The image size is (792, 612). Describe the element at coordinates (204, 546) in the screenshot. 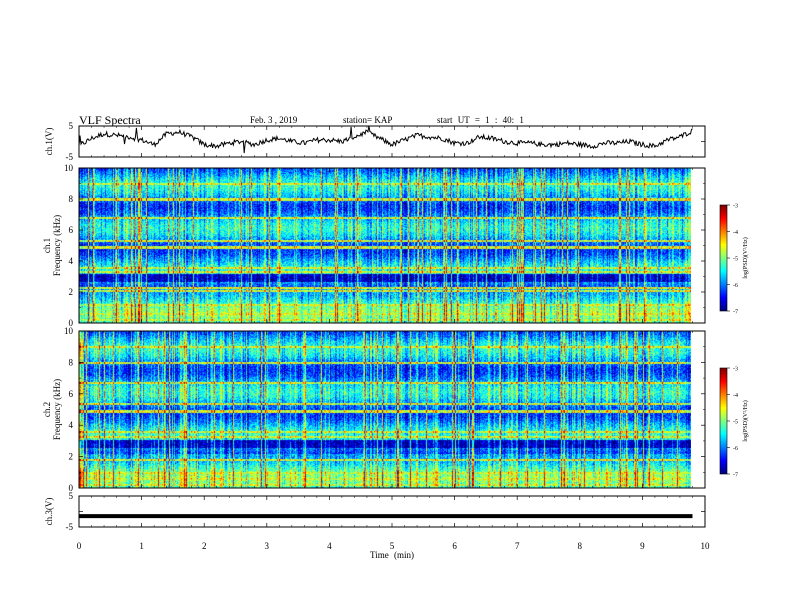

I see `x-tick-label: 2` at that location.